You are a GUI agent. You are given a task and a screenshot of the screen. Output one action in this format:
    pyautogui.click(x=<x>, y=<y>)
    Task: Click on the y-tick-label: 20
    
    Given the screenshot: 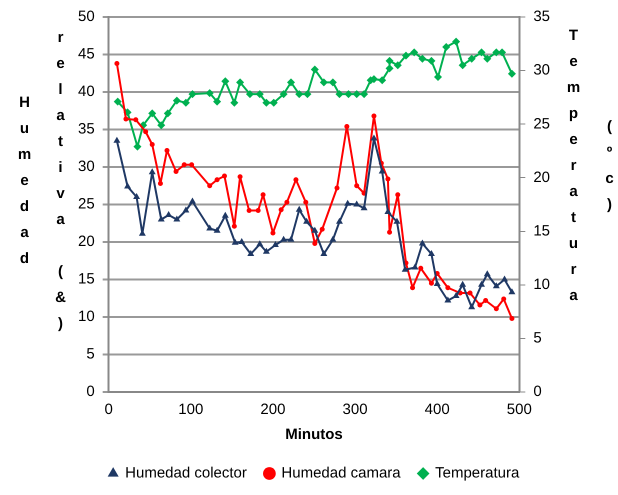 What is the action you would take?
    pyautogui.click(x=86, y=241)
    